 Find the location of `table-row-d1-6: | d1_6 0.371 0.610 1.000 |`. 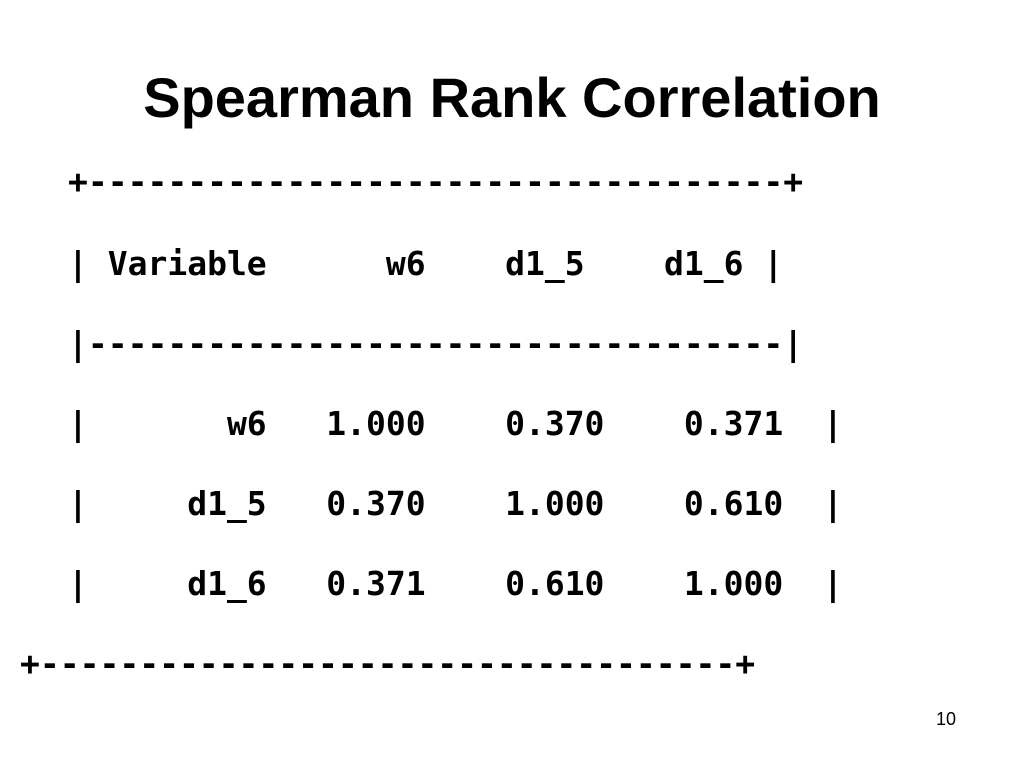

table-row-d1-6: | d1_6 0.371 0.610 1.000 | is located at coordinates (455, 583).